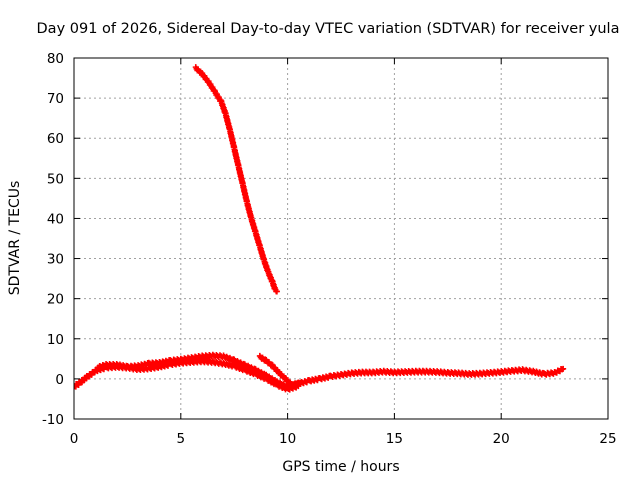  What do you see at coordinates (340, 467) in the screenshot?
I see `x-axis-label: GPS time / hours` at bounding box center [340, 467].